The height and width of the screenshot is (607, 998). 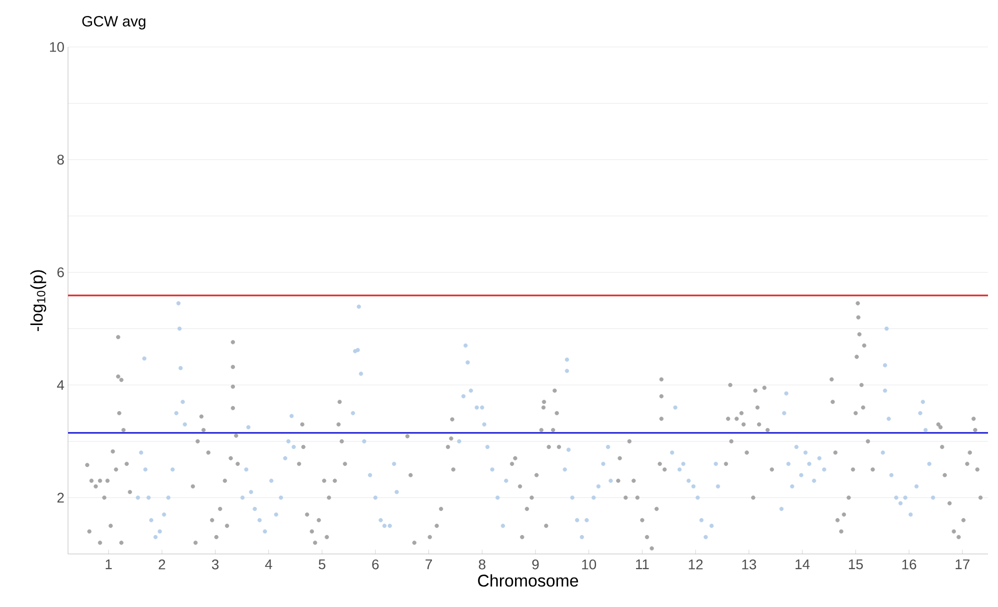 What do you see at coordinates (109, 565) in the screenshot?
I see `x-tick-label: 1` at bounding box center [109, 565].